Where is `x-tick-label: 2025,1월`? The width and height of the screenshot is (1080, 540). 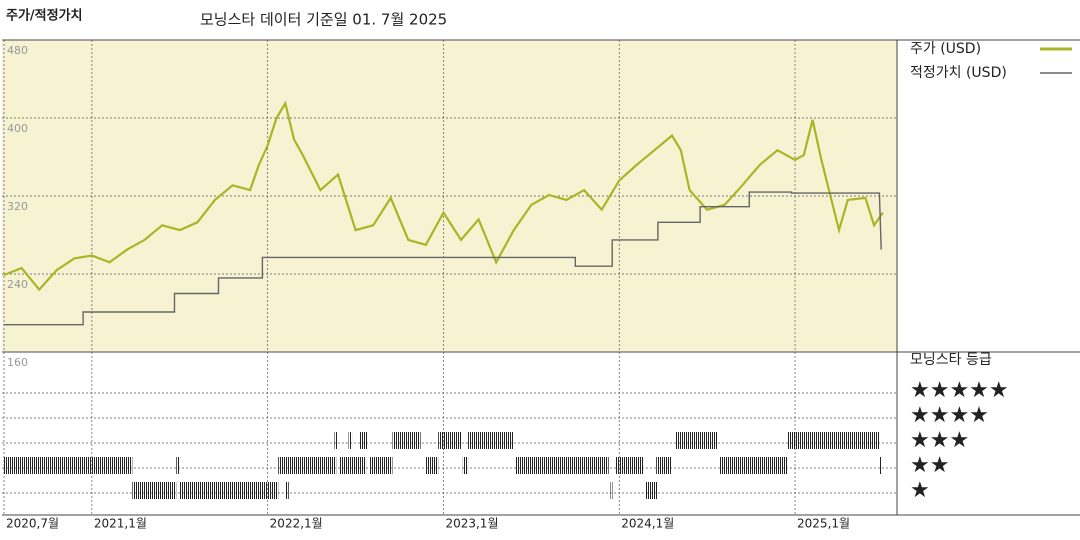
x-tick-label: 2025,1월 is located at coordinates (823, 524).